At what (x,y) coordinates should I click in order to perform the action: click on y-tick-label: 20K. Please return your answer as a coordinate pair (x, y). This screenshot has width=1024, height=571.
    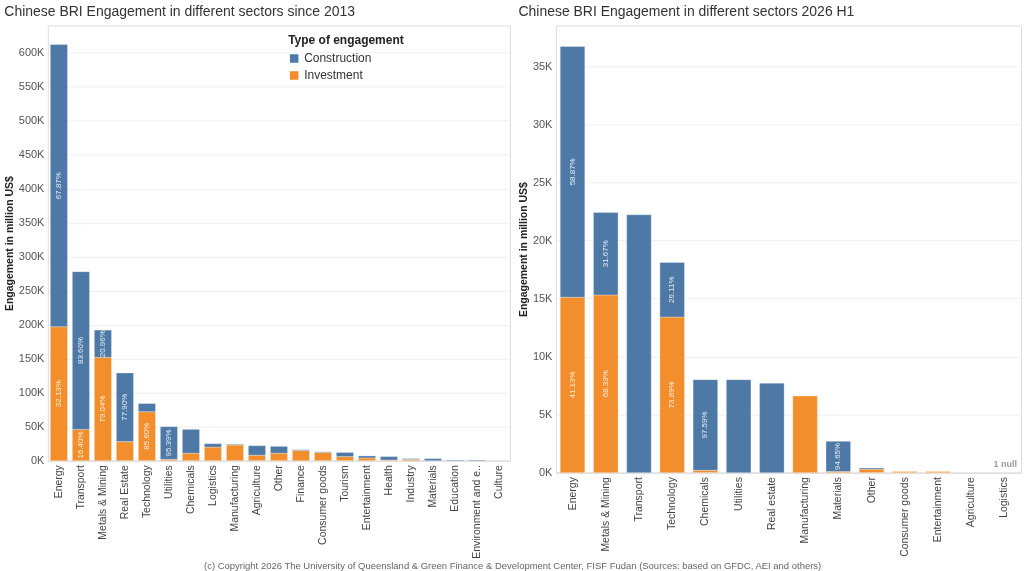
    Looking at the image, I should click on (543, 239).